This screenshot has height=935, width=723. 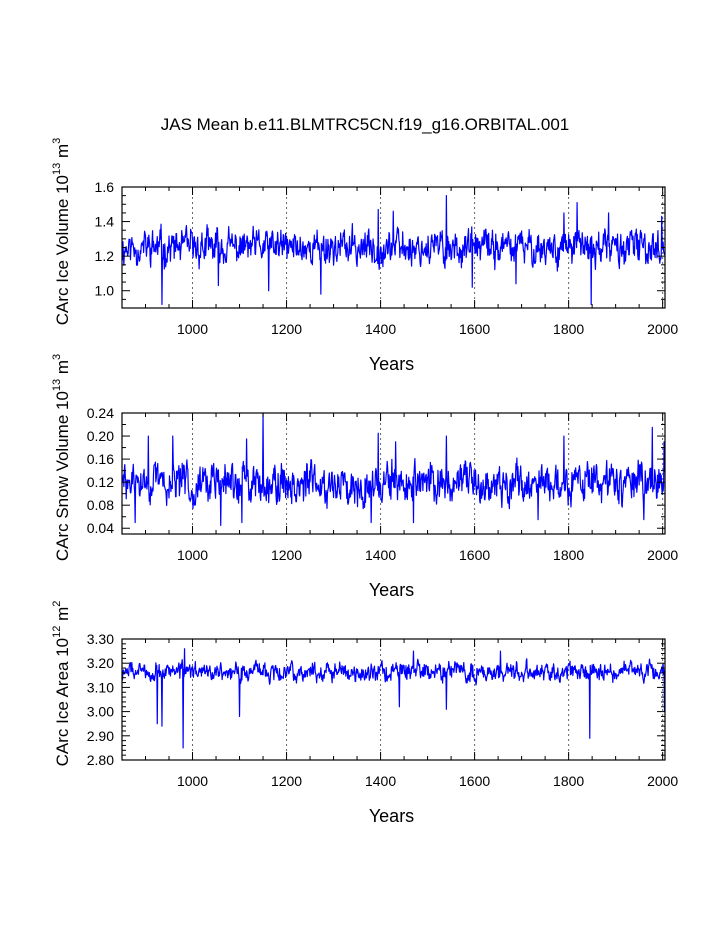 What do you see at coordinates (100, 482) in the screenshot?
I see `y-tick-label: 0.12` at bounding box center [100, 482].